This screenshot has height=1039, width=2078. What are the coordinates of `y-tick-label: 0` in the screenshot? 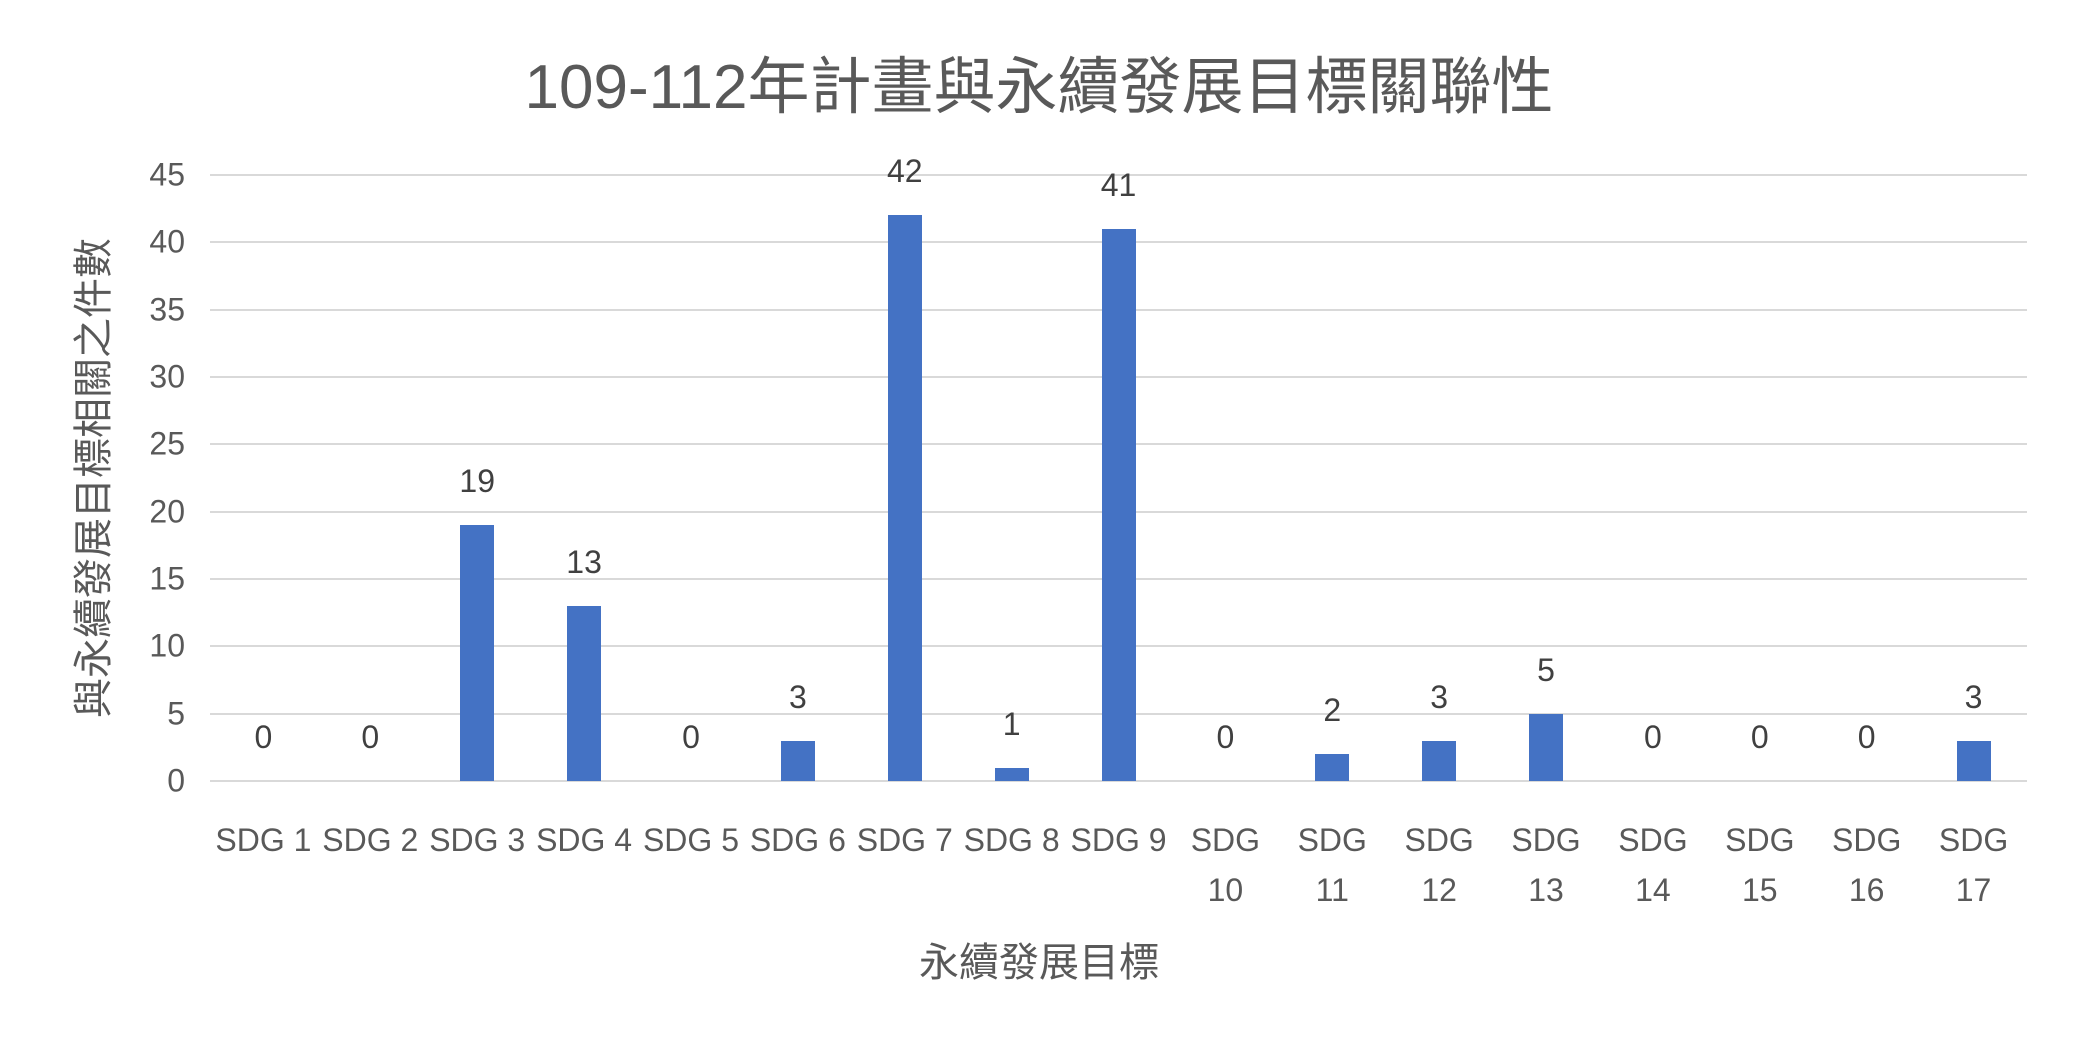 It's located at (176, 780).